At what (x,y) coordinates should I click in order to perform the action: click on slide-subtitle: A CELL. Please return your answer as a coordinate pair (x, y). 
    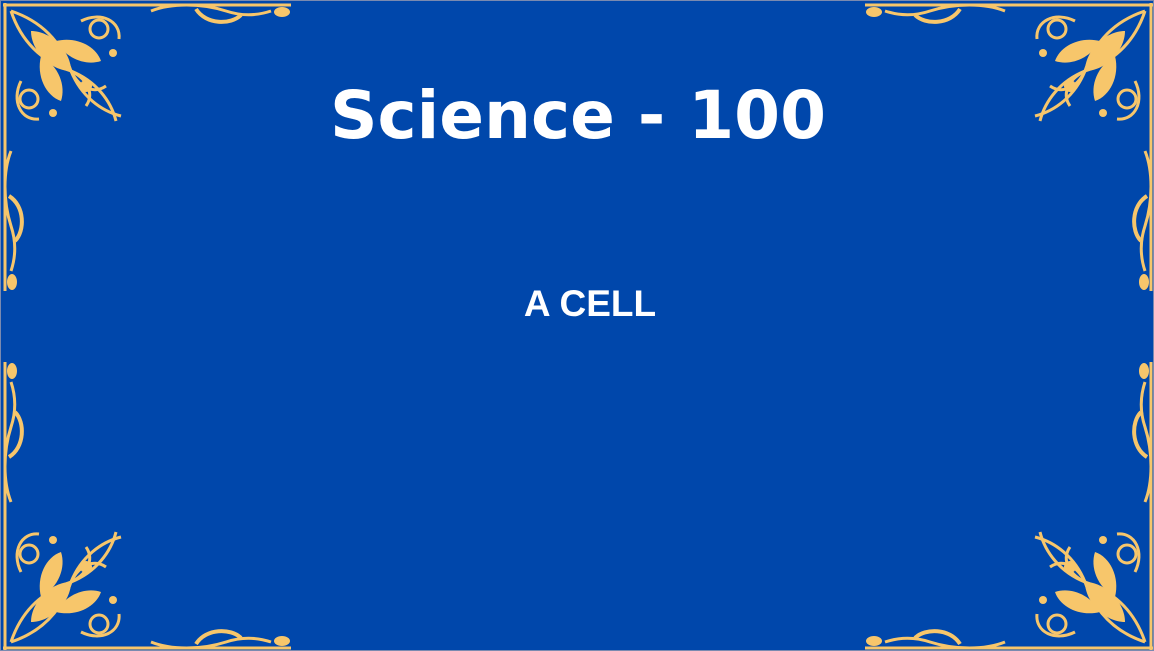
    Looking at the image, I should click on (590, 303).